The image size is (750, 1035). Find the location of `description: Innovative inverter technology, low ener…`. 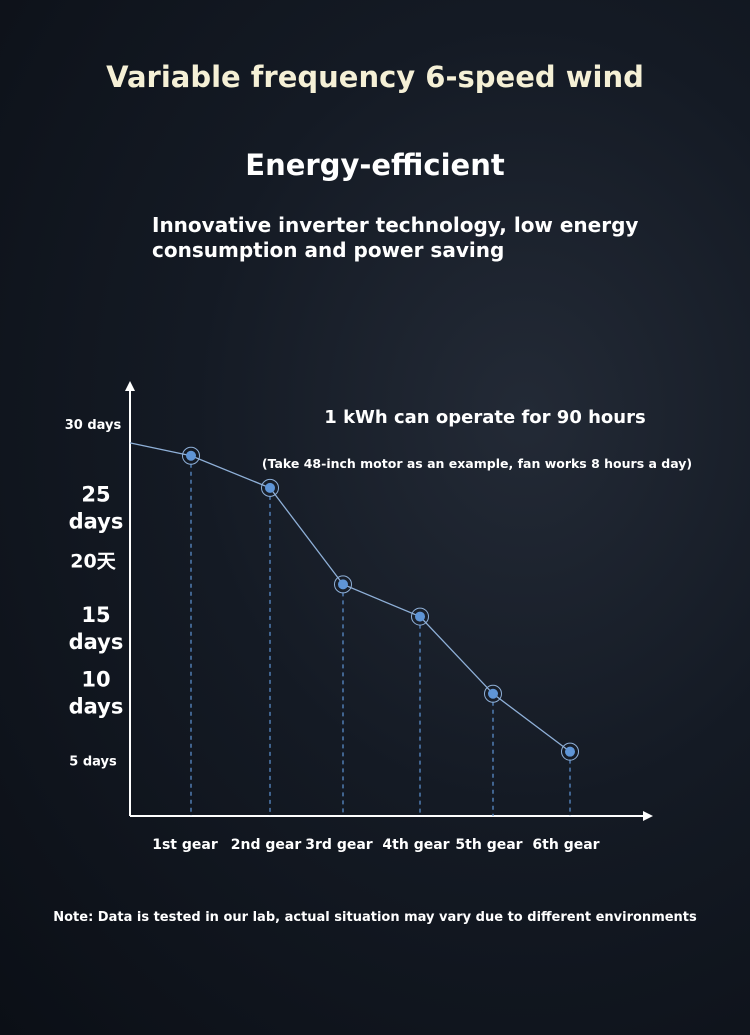

description: Innovative inverter technology, low ener… is located at coordinates (395, 237).